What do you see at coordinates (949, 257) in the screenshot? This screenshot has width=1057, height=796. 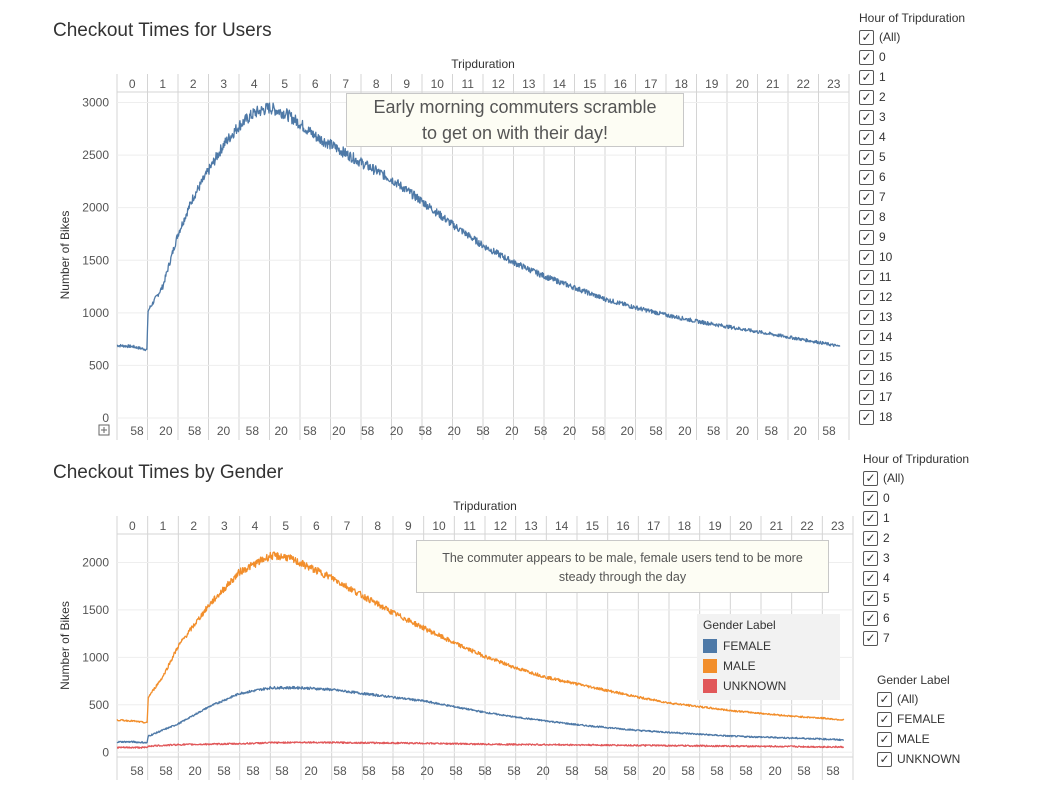 I see `filter-option: ✓ 10` at bounding box center [949, 257].